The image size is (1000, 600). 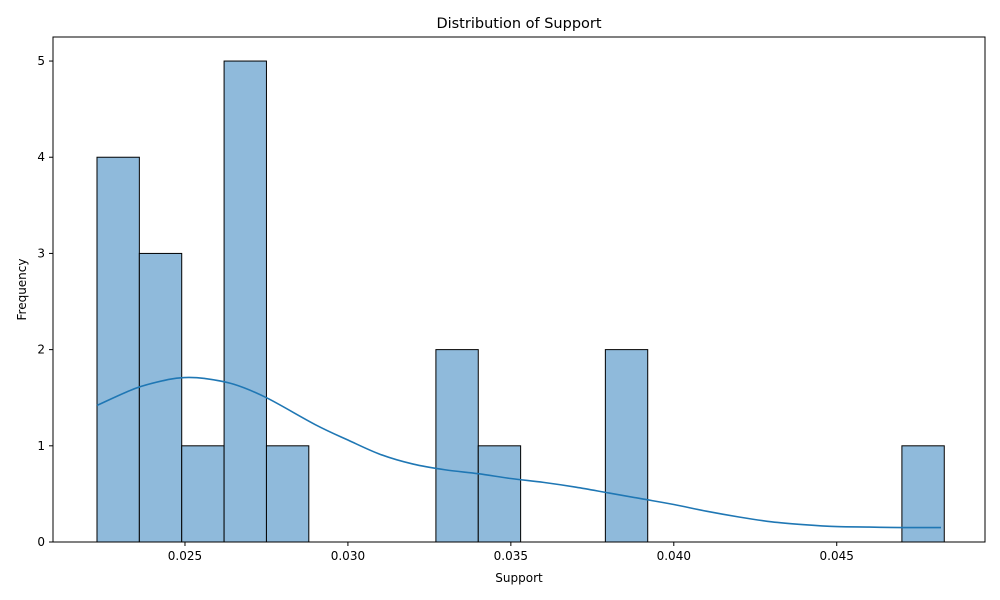 I want to click on chart-title: Distribution of Support, so click(x=518, y=24).